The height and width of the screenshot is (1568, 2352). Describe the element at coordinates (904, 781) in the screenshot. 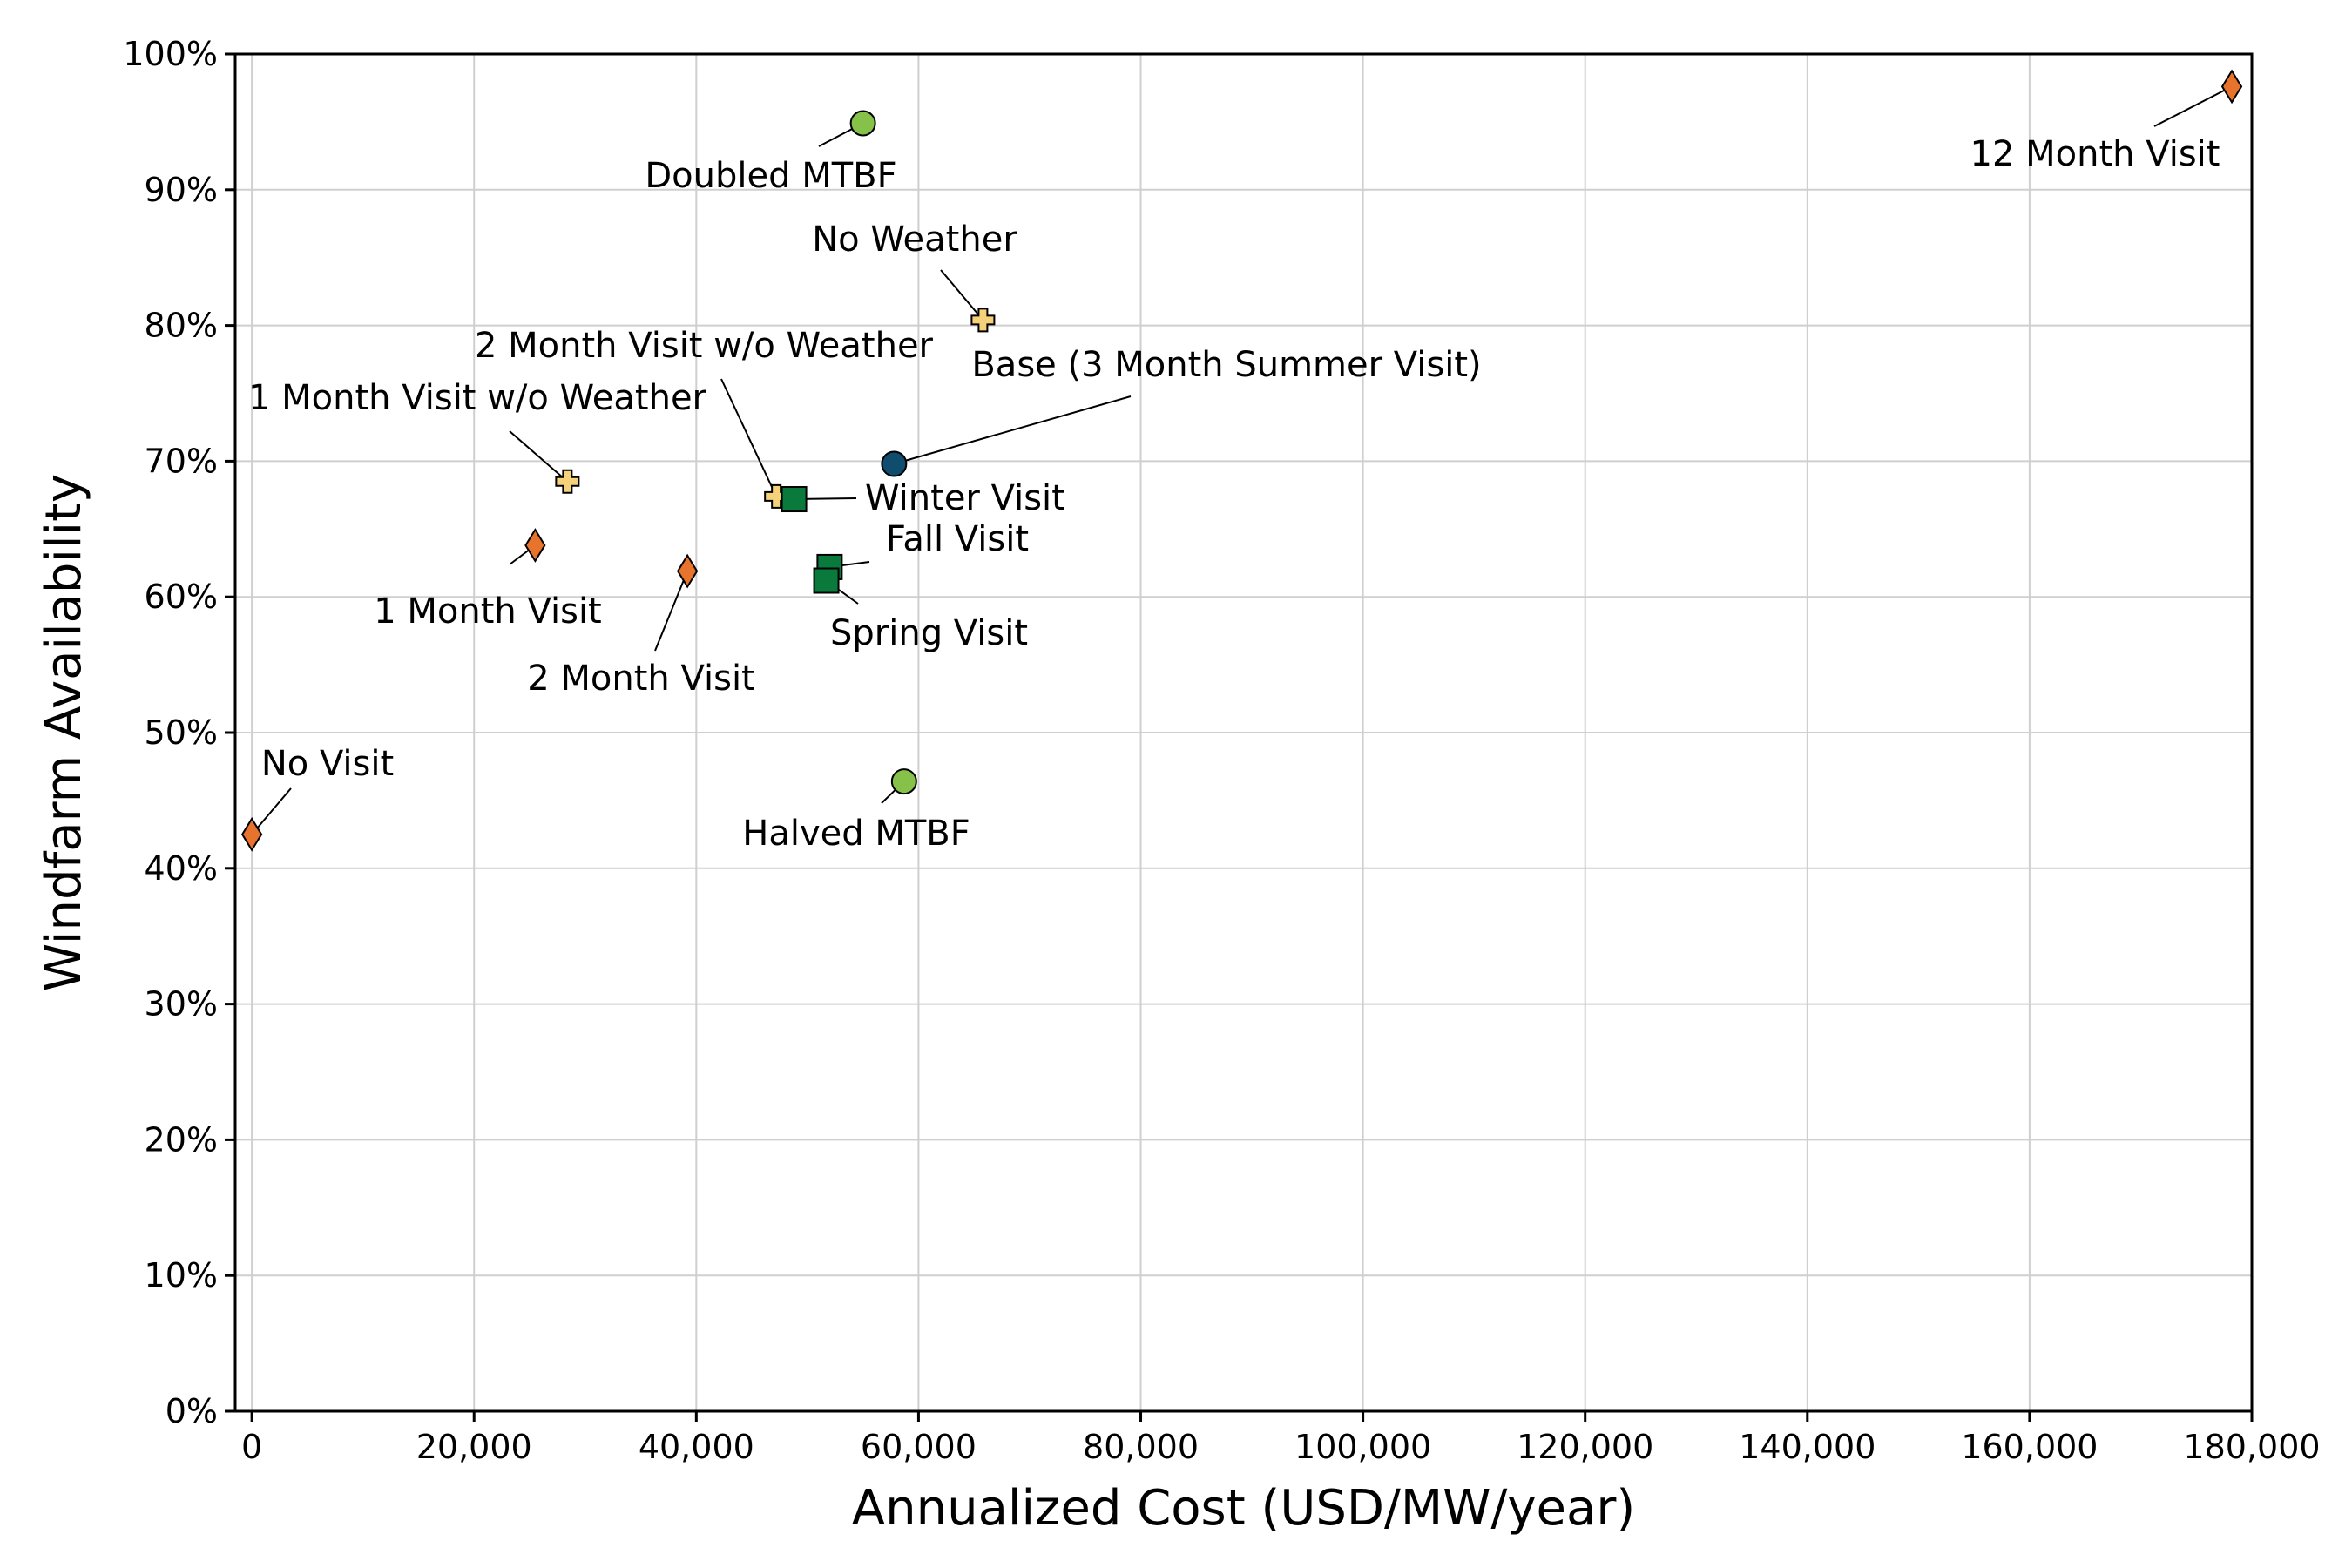

I see `data-point-halved-mtbf` at that location.